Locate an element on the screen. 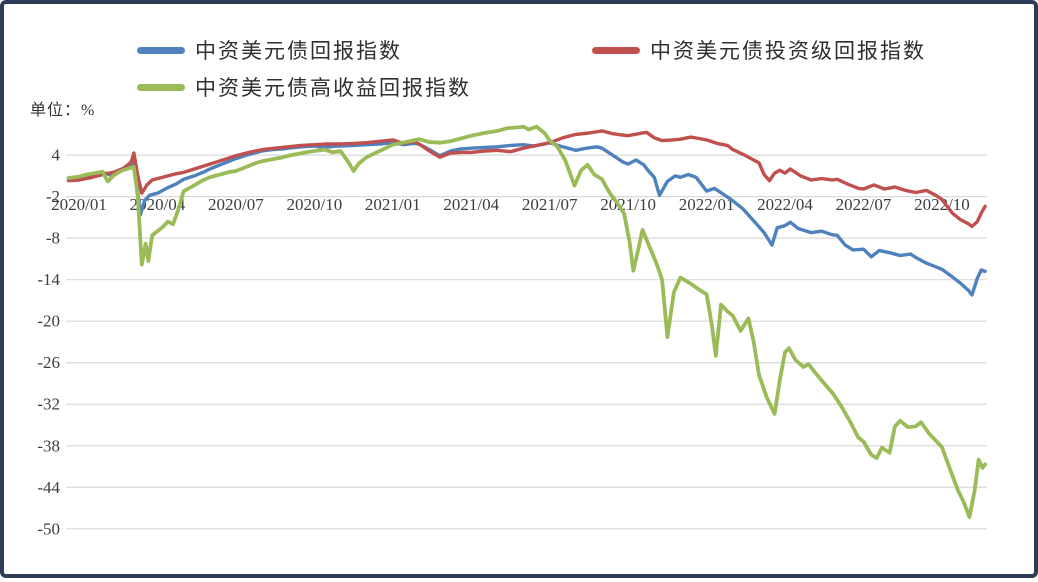 This screenshot has height=582, width=1038. x-tick-label: 2021/07 is located at coordinates (550, 204).